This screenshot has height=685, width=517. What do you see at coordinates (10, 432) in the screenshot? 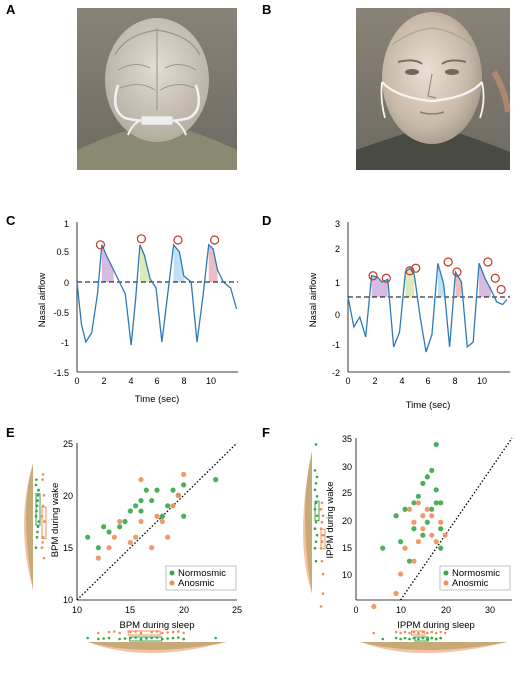
I see `panel-label-e: E` at bounding box center [10, 432].